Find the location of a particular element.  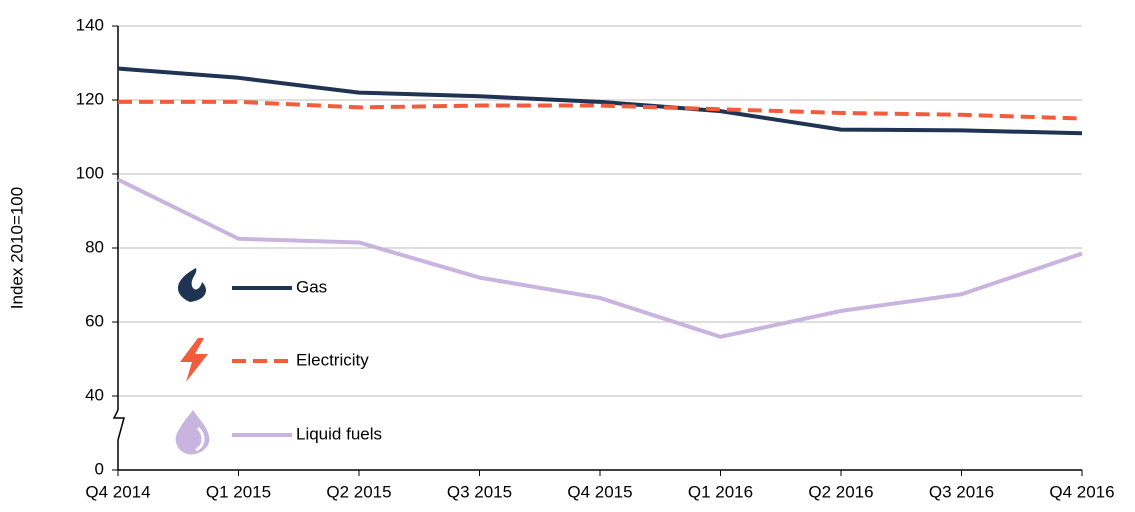

x-tick-label: Q1 2016 is located at coordinates (720, 491).